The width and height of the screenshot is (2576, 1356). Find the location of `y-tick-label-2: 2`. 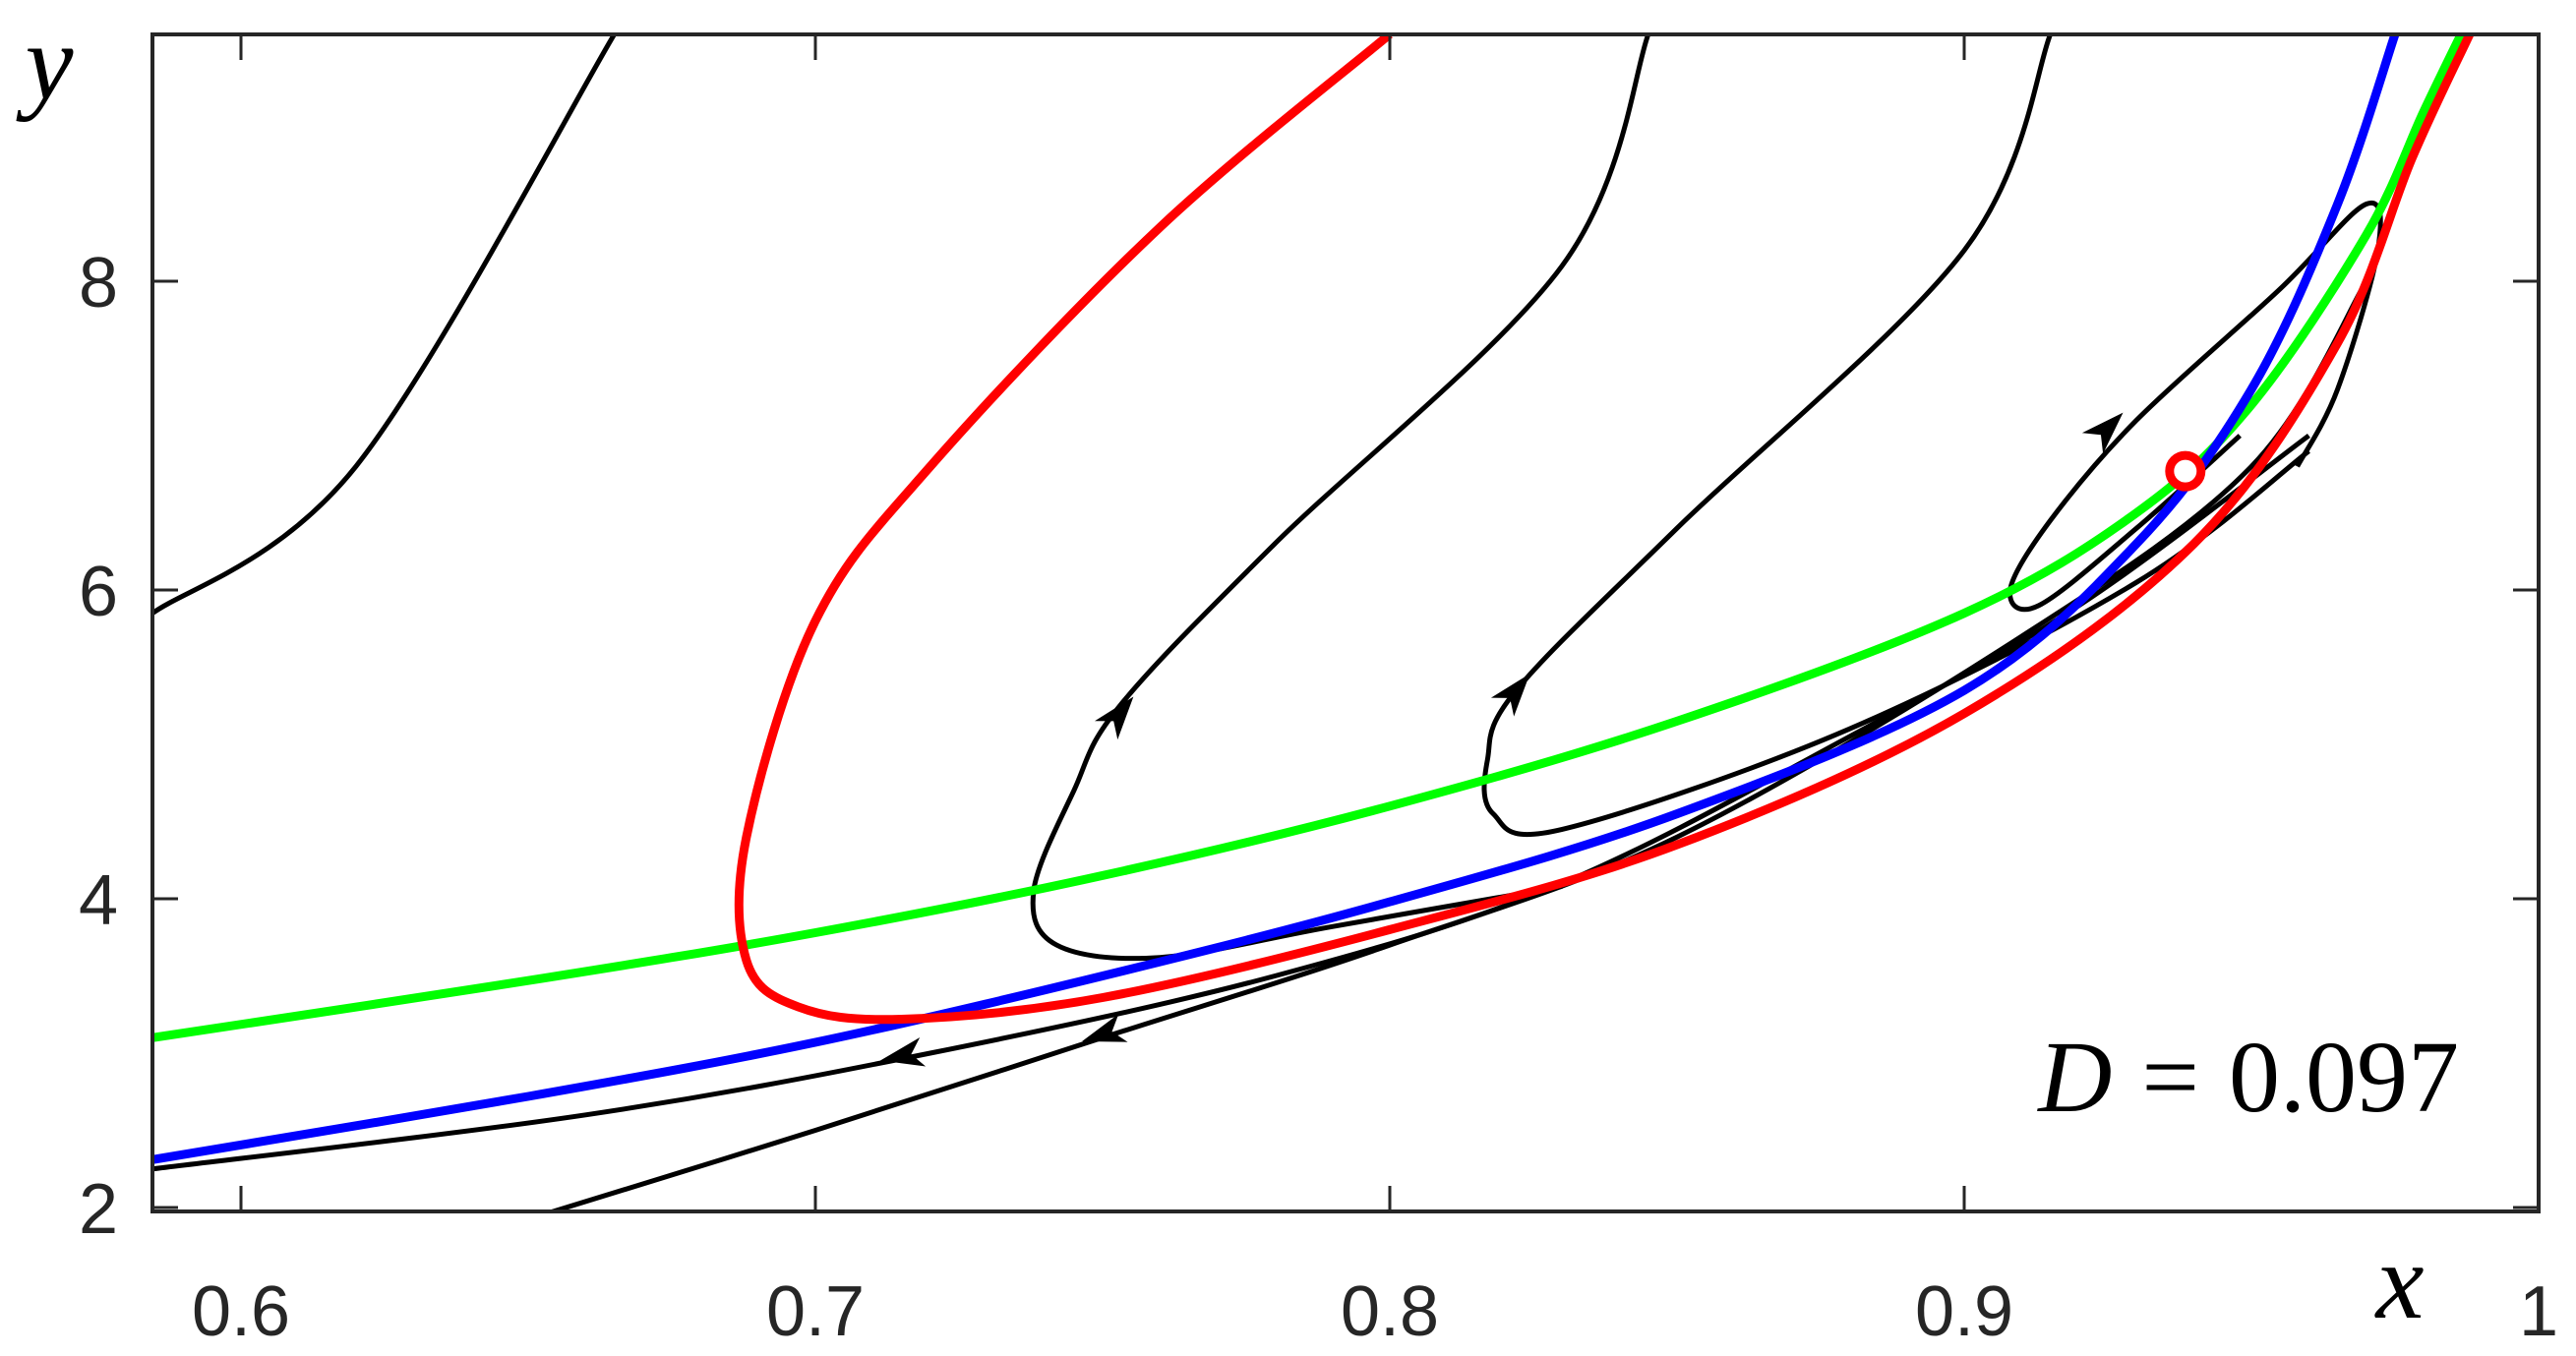

y-tick-label-2: 2 is located at coordinates (98, 1209).